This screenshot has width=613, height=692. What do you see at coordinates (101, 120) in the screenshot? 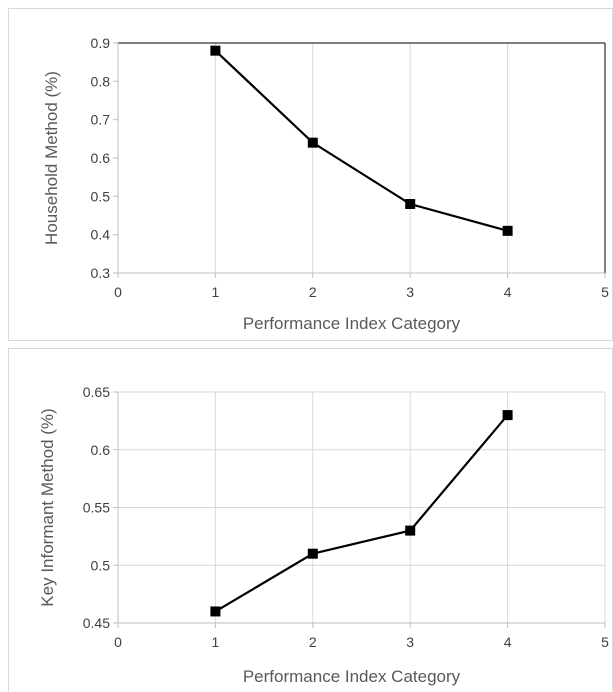
I see `y-tick-label: 0.7` at bounding box center [101, 120].